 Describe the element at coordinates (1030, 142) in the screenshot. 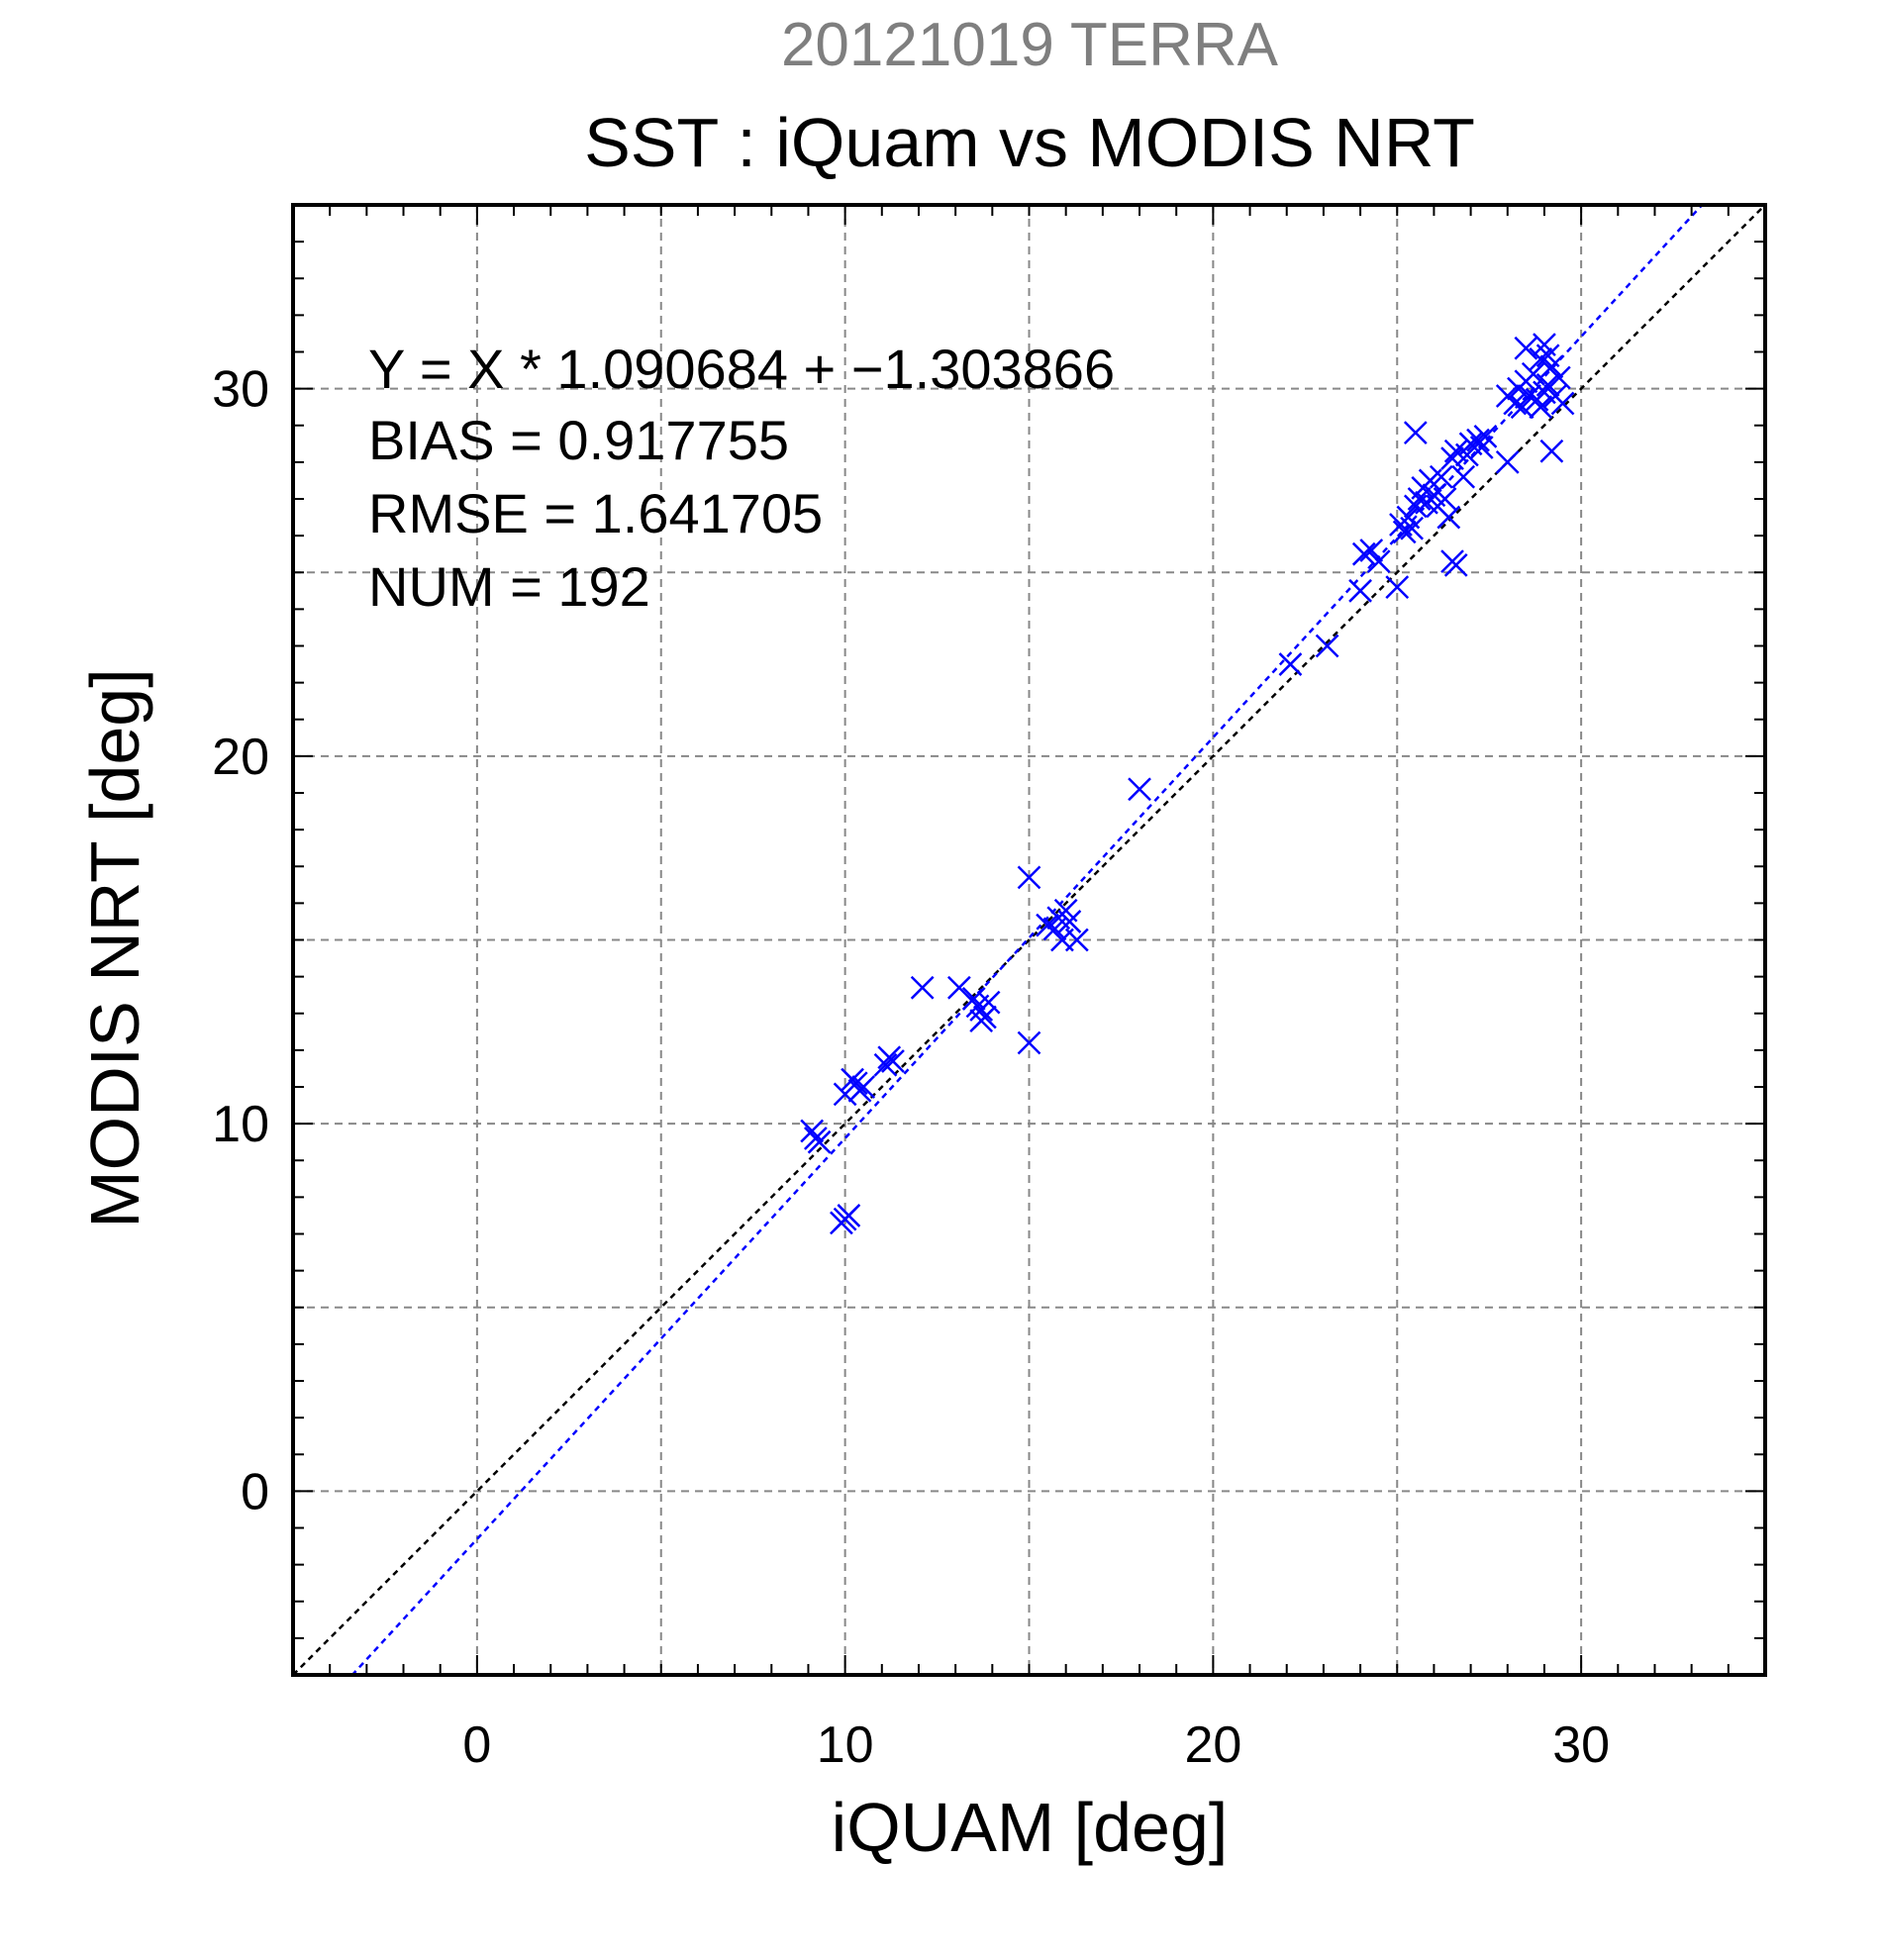

I see `chart-title: SST : iQuam vs MODIS NRT` at that location.